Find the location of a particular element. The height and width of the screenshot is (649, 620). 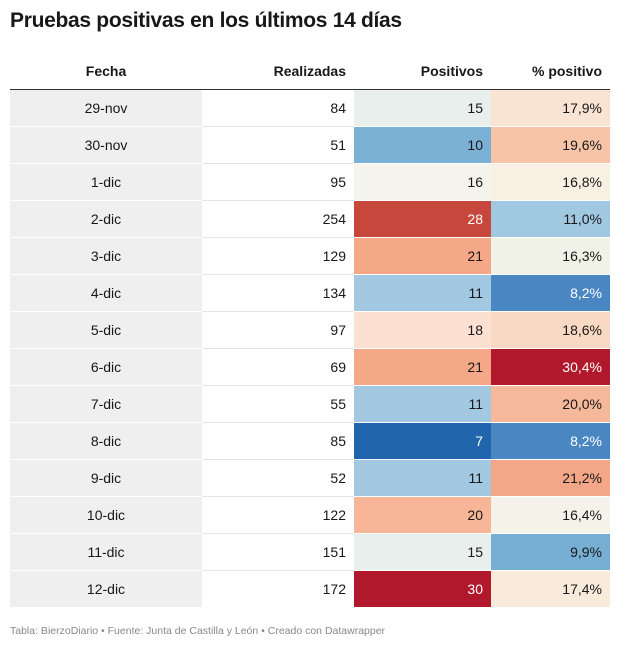

table-row: 1-dic 95 16 16,8% is located at coordinates (310, 182).